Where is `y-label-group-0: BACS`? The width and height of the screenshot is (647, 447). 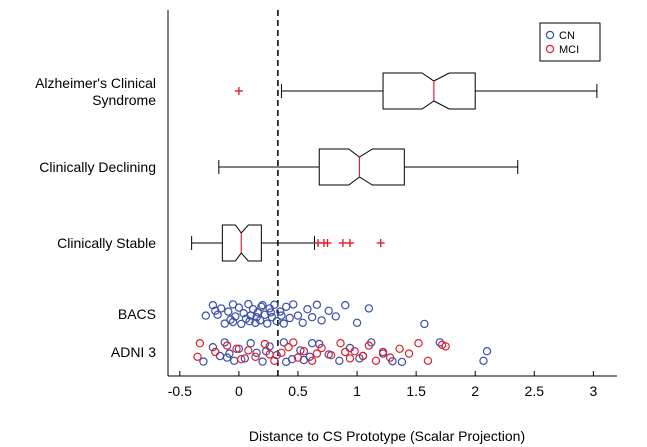
y-label-group-0: BACS is located at coordinates (137, 314).